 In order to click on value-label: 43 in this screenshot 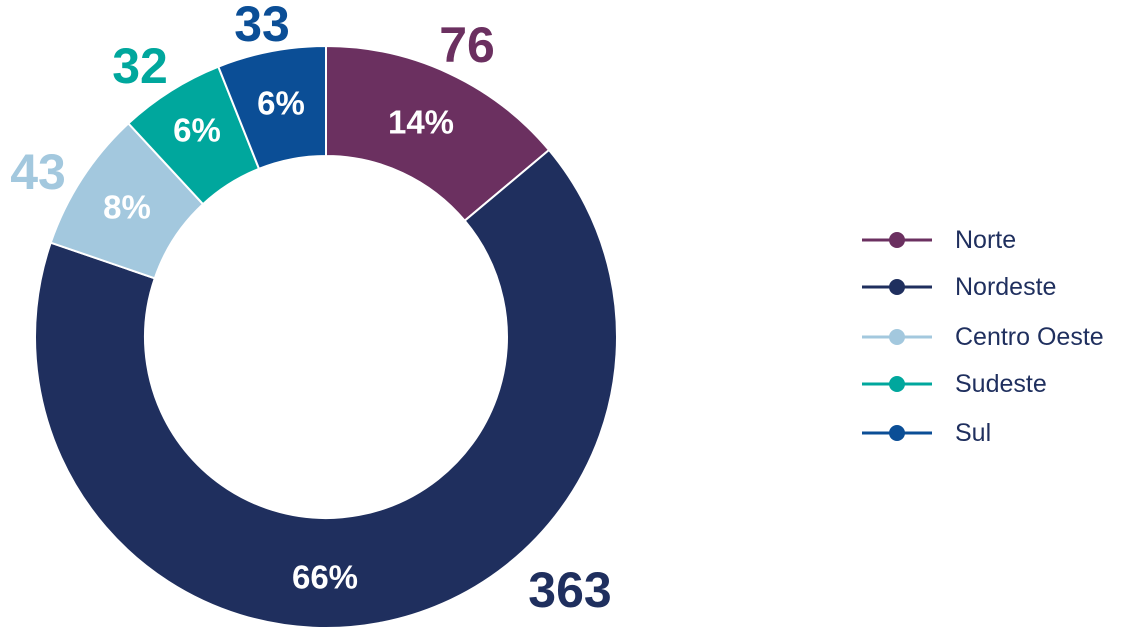, I will do `click(38, 172)`.